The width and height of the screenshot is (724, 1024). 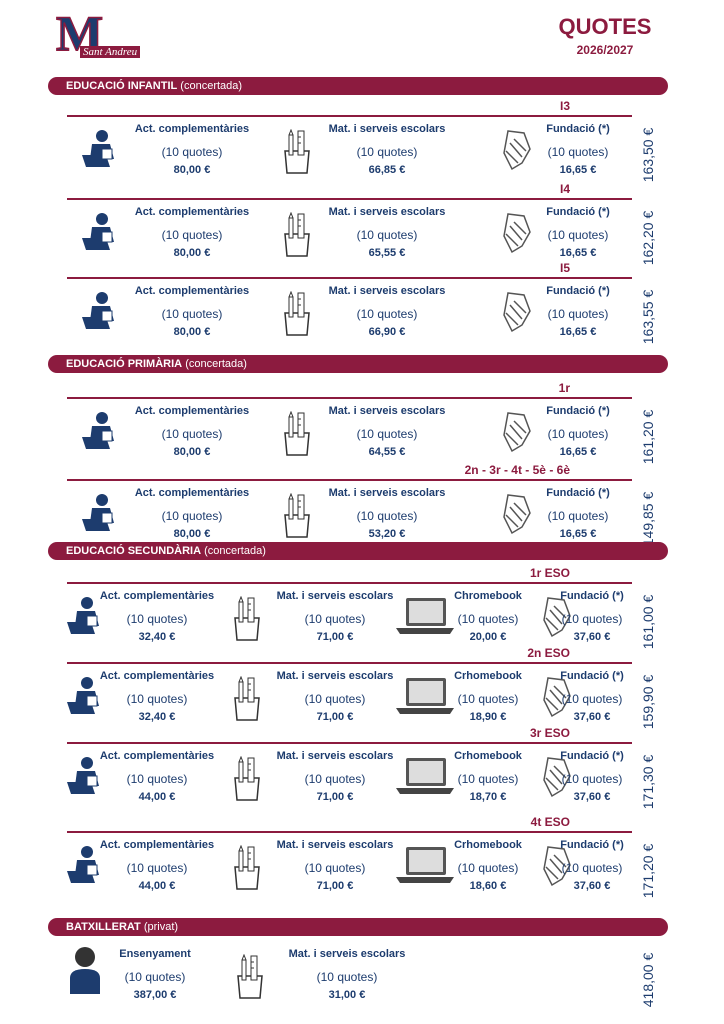 What do you see at coordinates (488, 717) in the screenshot?
I see `item-amount: 18,90 €` at bounding box center [488, 717].